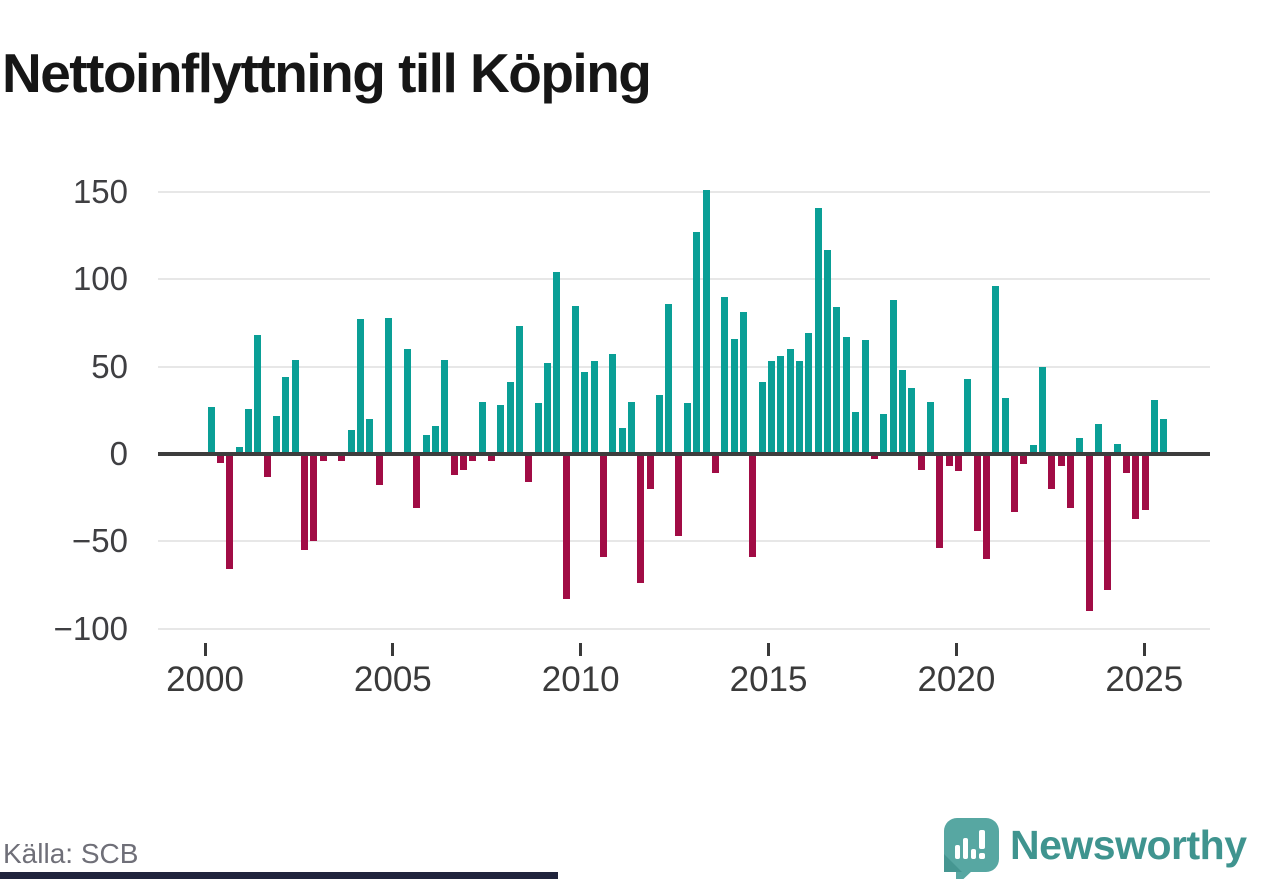 This screenshot has width=1262, height=879. Describe the element at coordinates (351, 441) in the screenshot. I see `bar-2003-q4` at that location.